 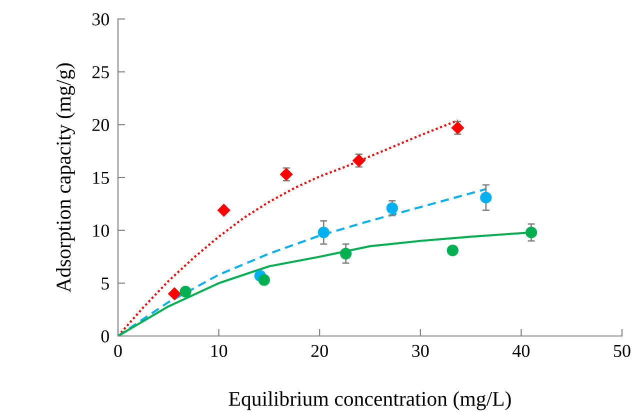 I want to click on y-tick-label: 30, so click(x=100, y=19).